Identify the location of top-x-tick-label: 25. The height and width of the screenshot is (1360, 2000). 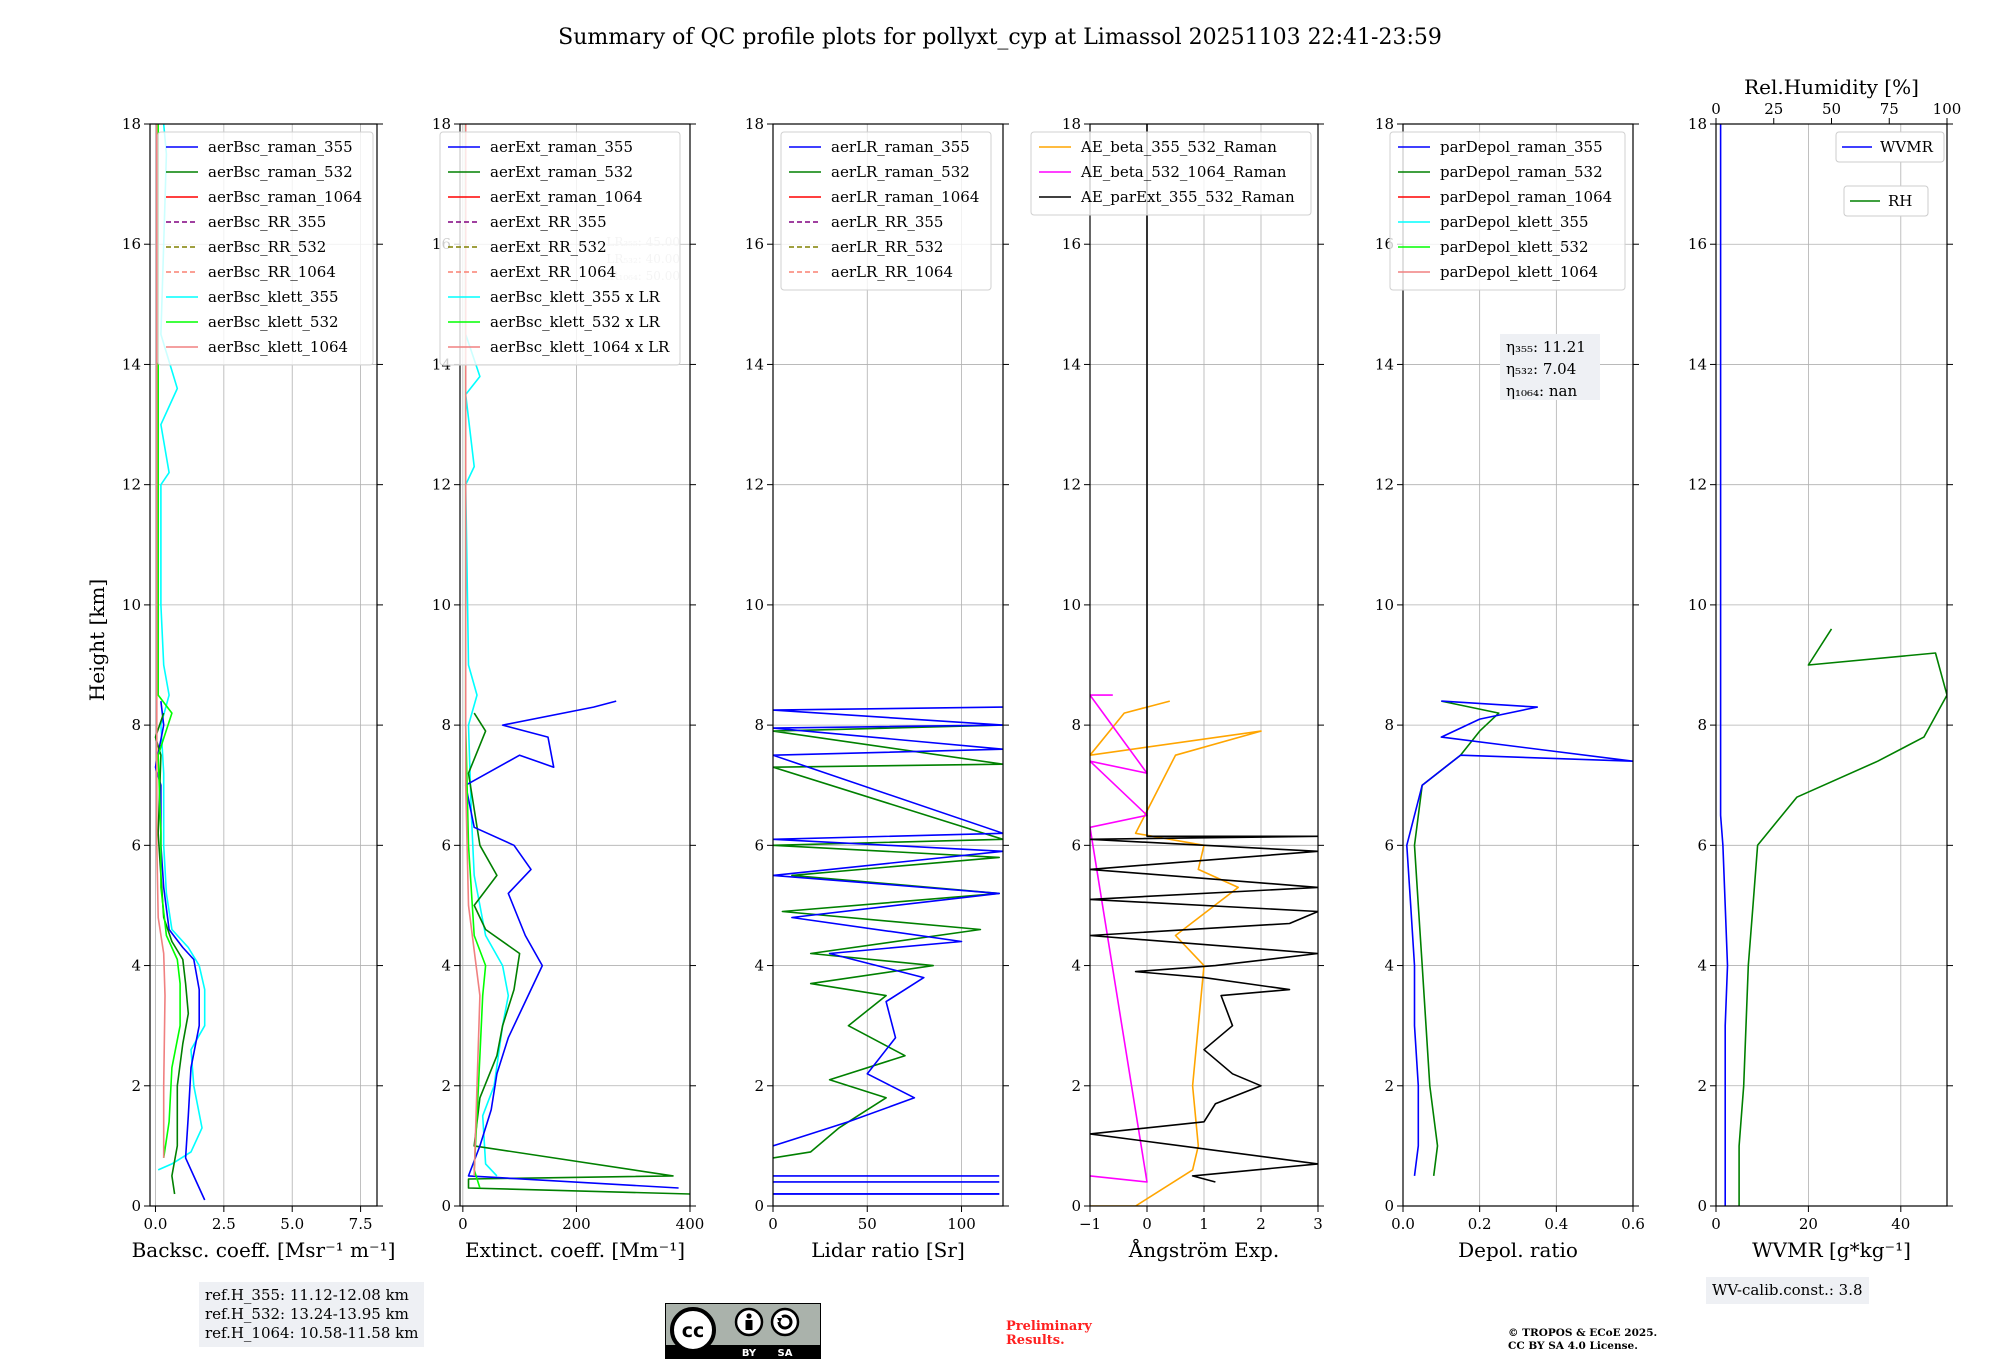
(1773, 109).